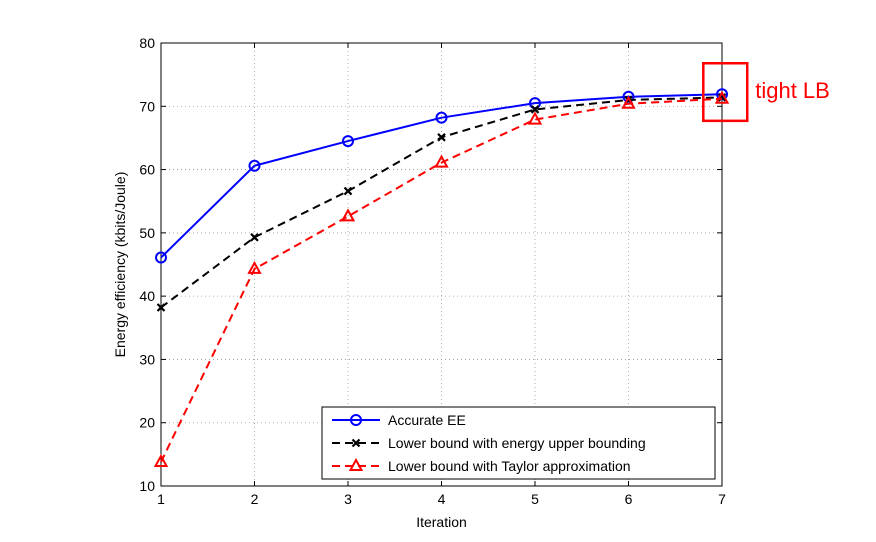  Describe the element at coordinates (441, 522) in the screenshot. I see `x-axis-label: Iteration` at that location.